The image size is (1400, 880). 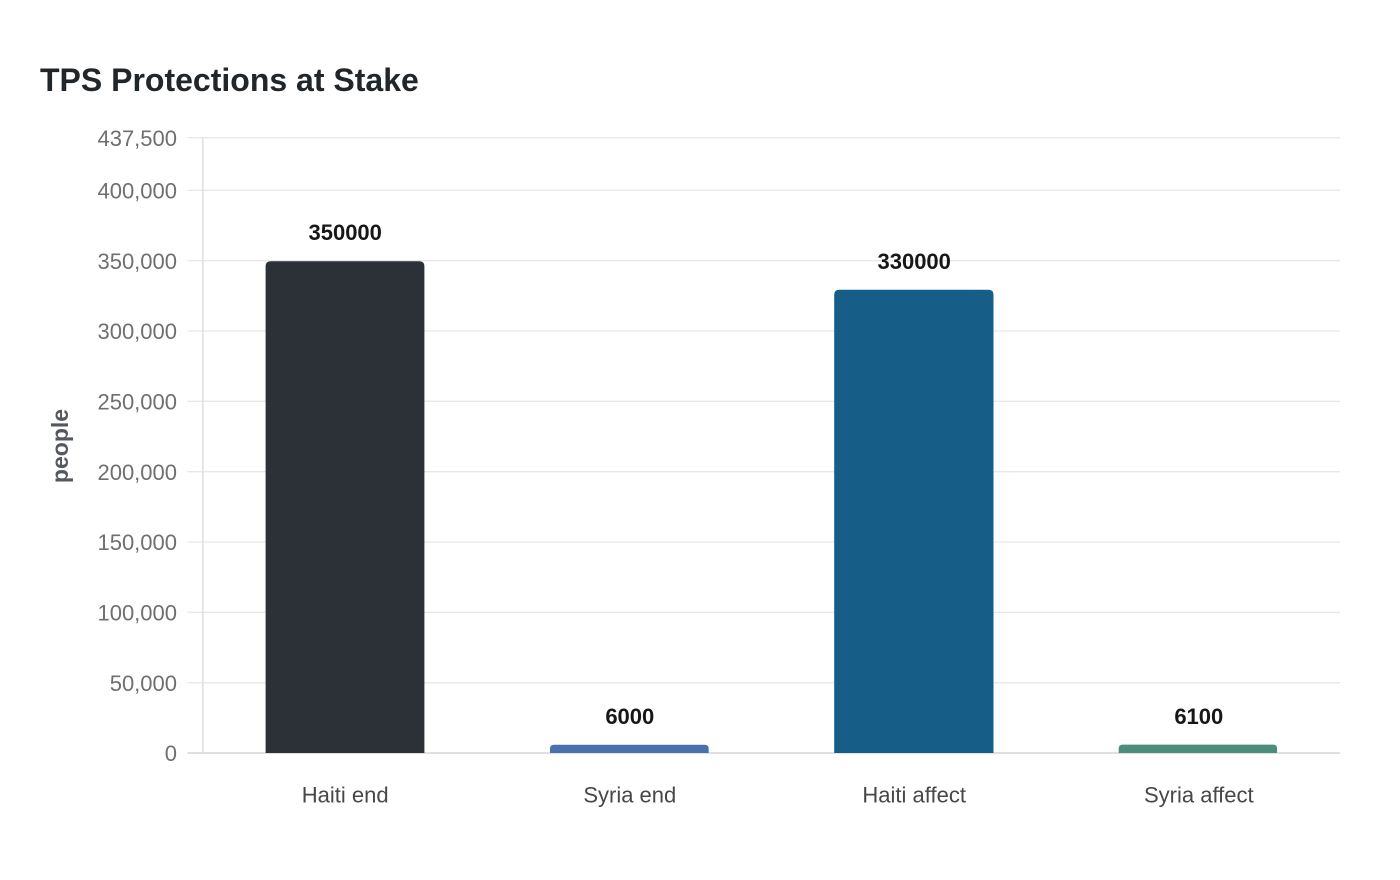 I want to click on svg-text: 150,000, so click(x=137, y=542).